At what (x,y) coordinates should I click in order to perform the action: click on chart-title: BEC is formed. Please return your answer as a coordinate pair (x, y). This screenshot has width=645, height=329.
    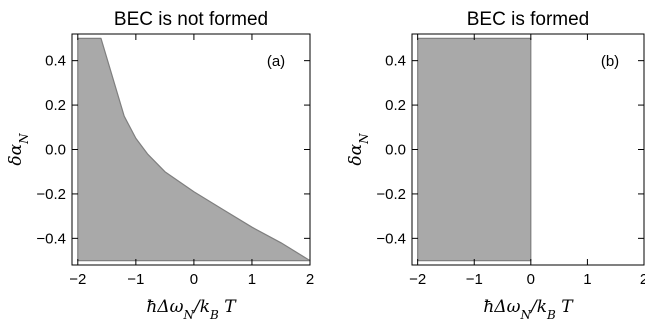
    Looking at the image, I should click on (528, 19).